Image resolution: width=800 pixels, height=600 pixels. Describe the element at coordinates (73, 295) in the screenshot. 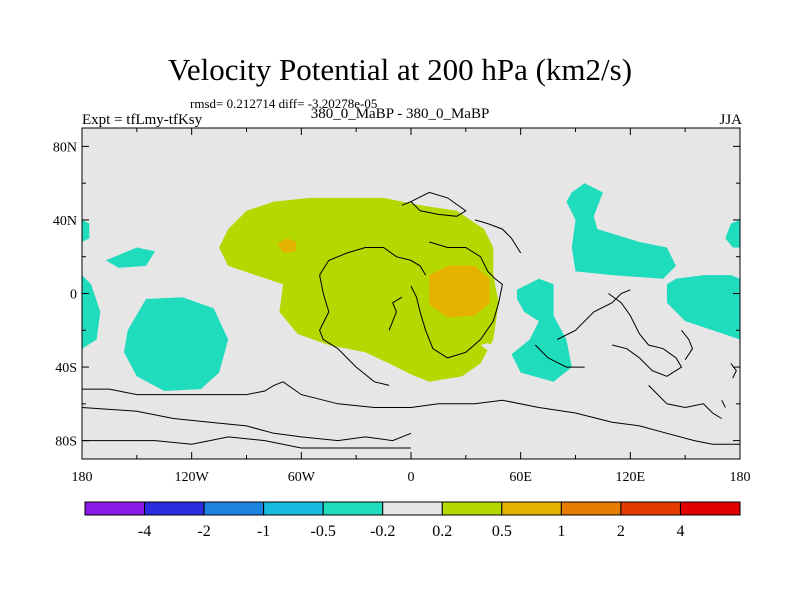

I see `y-tick-label: 0` at that location.